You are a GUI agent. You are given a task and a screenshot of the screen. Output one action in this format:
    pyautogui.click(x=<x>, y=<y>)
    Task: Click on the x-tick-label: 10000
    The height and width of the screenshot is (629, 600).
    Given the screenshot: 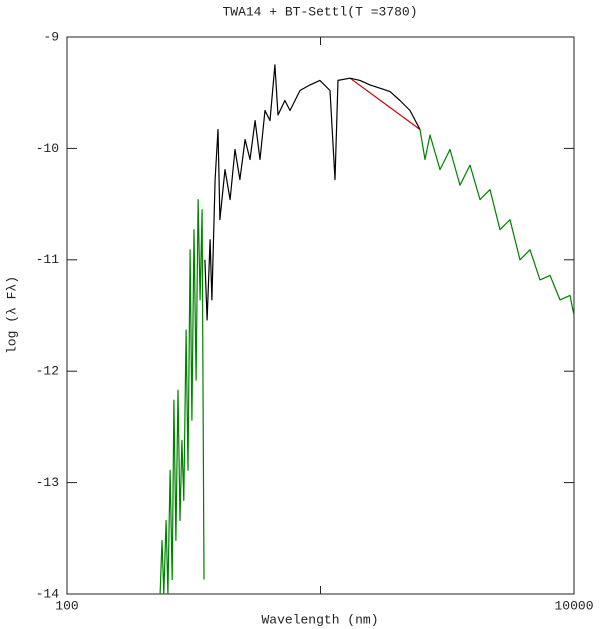 What is the action you would take?
    pyautogui.click(x=573, y=605)
    